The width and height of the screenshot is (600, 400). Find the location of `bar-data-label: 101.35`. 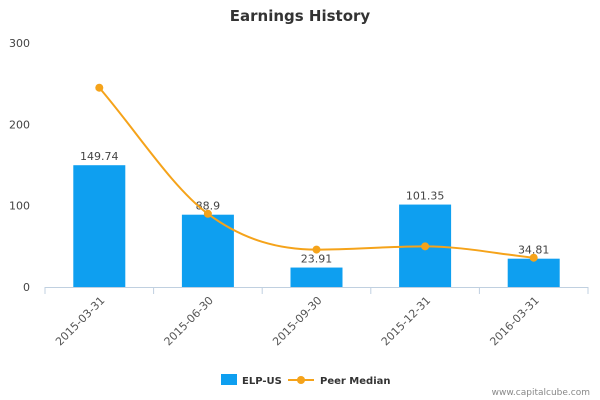

bar-data-label: 101.35 is located at coordinates (425, 196).